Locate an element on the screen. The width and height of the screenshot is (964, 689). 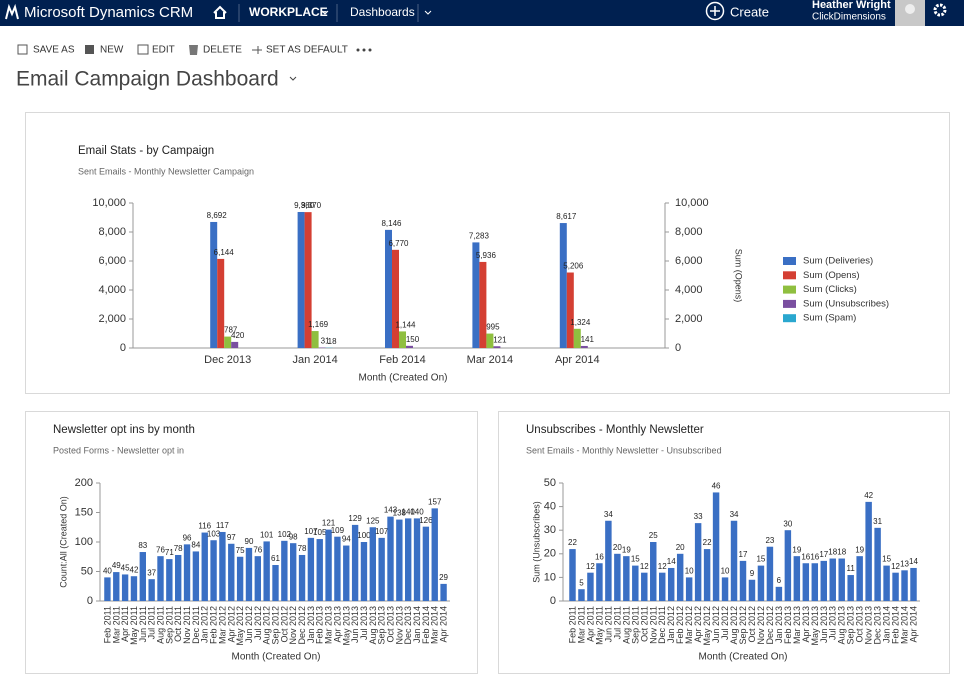
y-tick-label: 150 is located at coordinates (84, 512).